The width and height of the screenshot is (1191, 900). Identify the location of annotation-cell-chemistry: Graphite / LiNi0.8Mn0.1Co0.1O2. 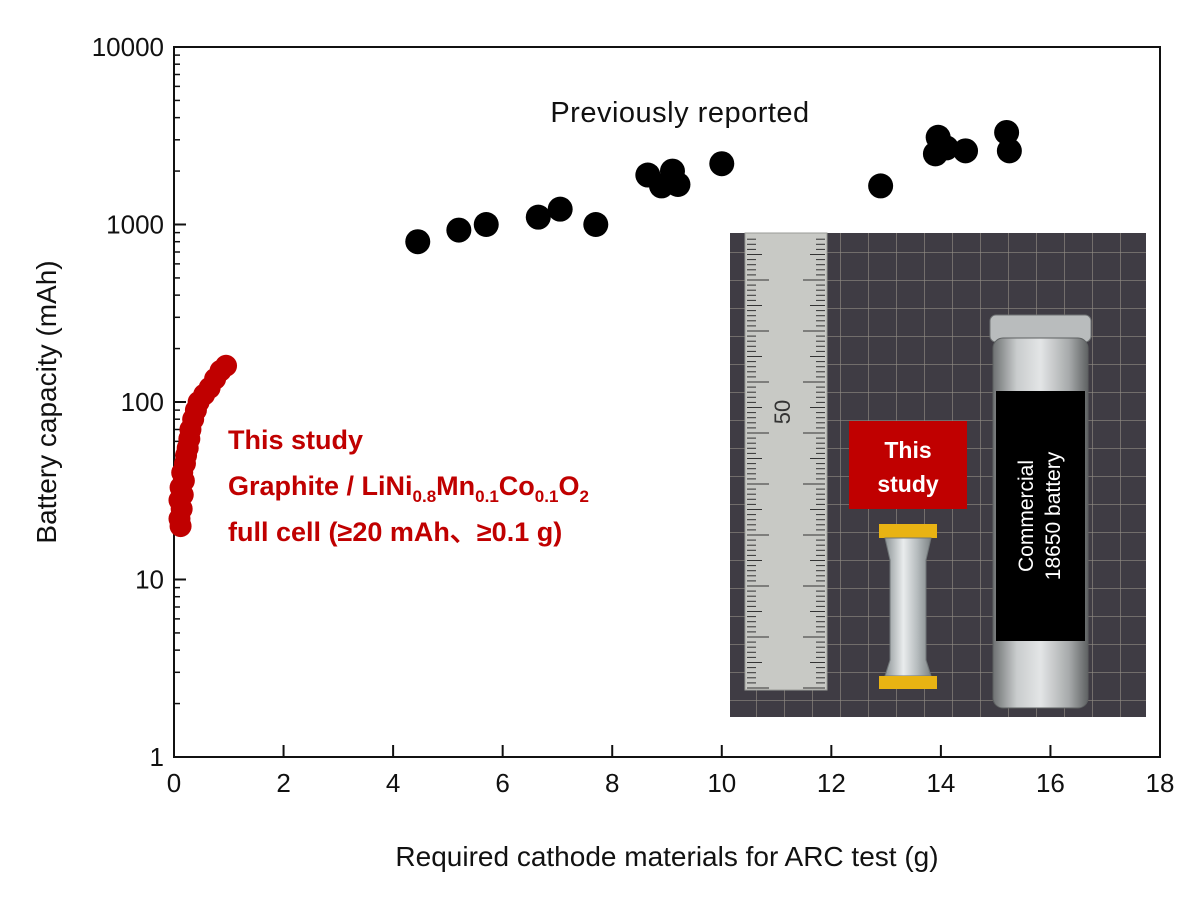
(408, 488).